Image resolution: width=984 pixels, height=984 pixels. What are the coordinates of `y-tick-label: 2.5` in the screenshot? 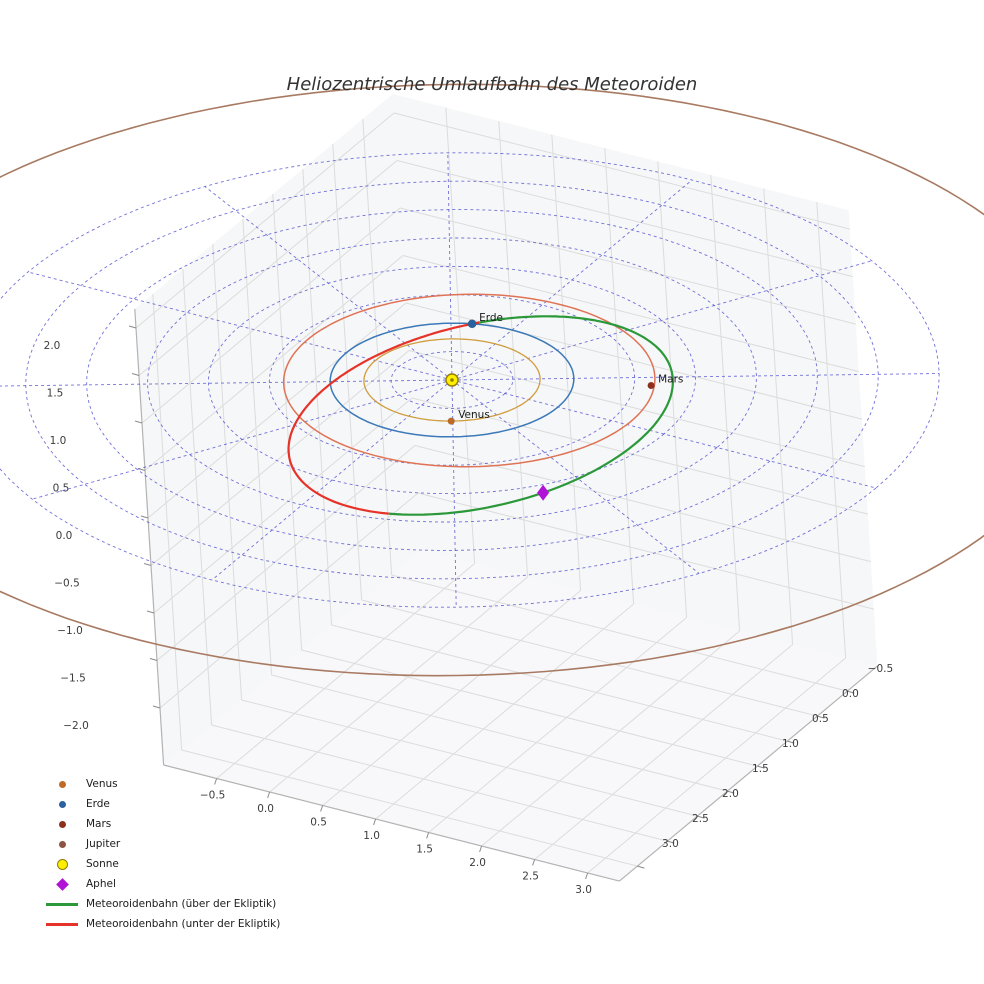 It's located at (700, 819).